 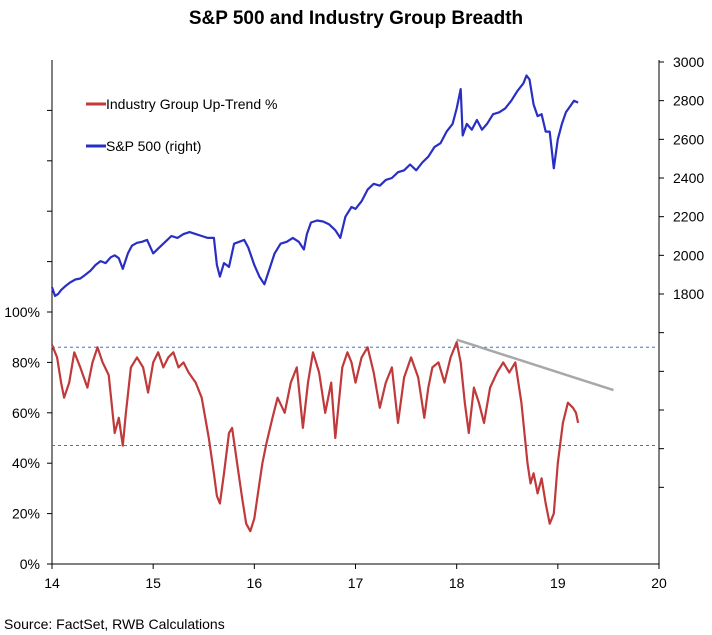 I want to click on y-right-tick-label: 2600, so click(x=688, y=139).